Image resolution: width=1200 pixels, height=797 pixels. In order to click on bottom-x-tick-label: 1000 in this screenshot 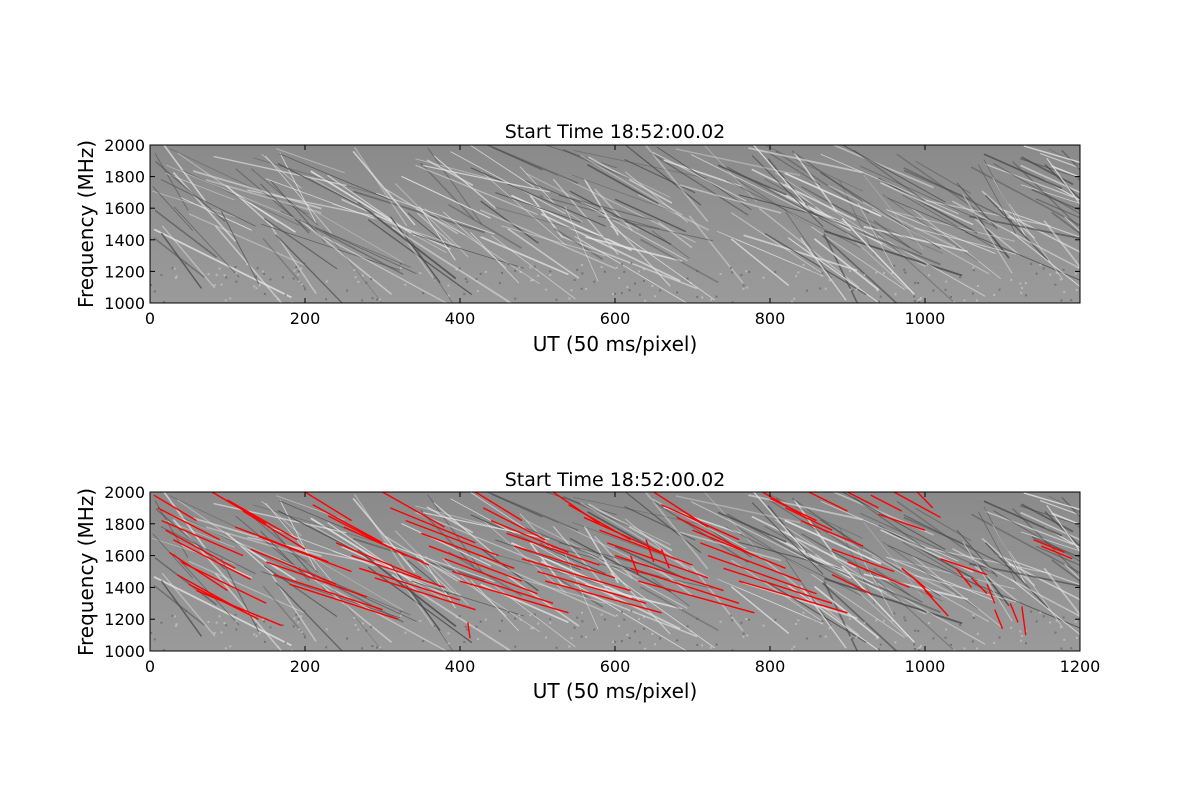, I will do `click(925, 666)`.